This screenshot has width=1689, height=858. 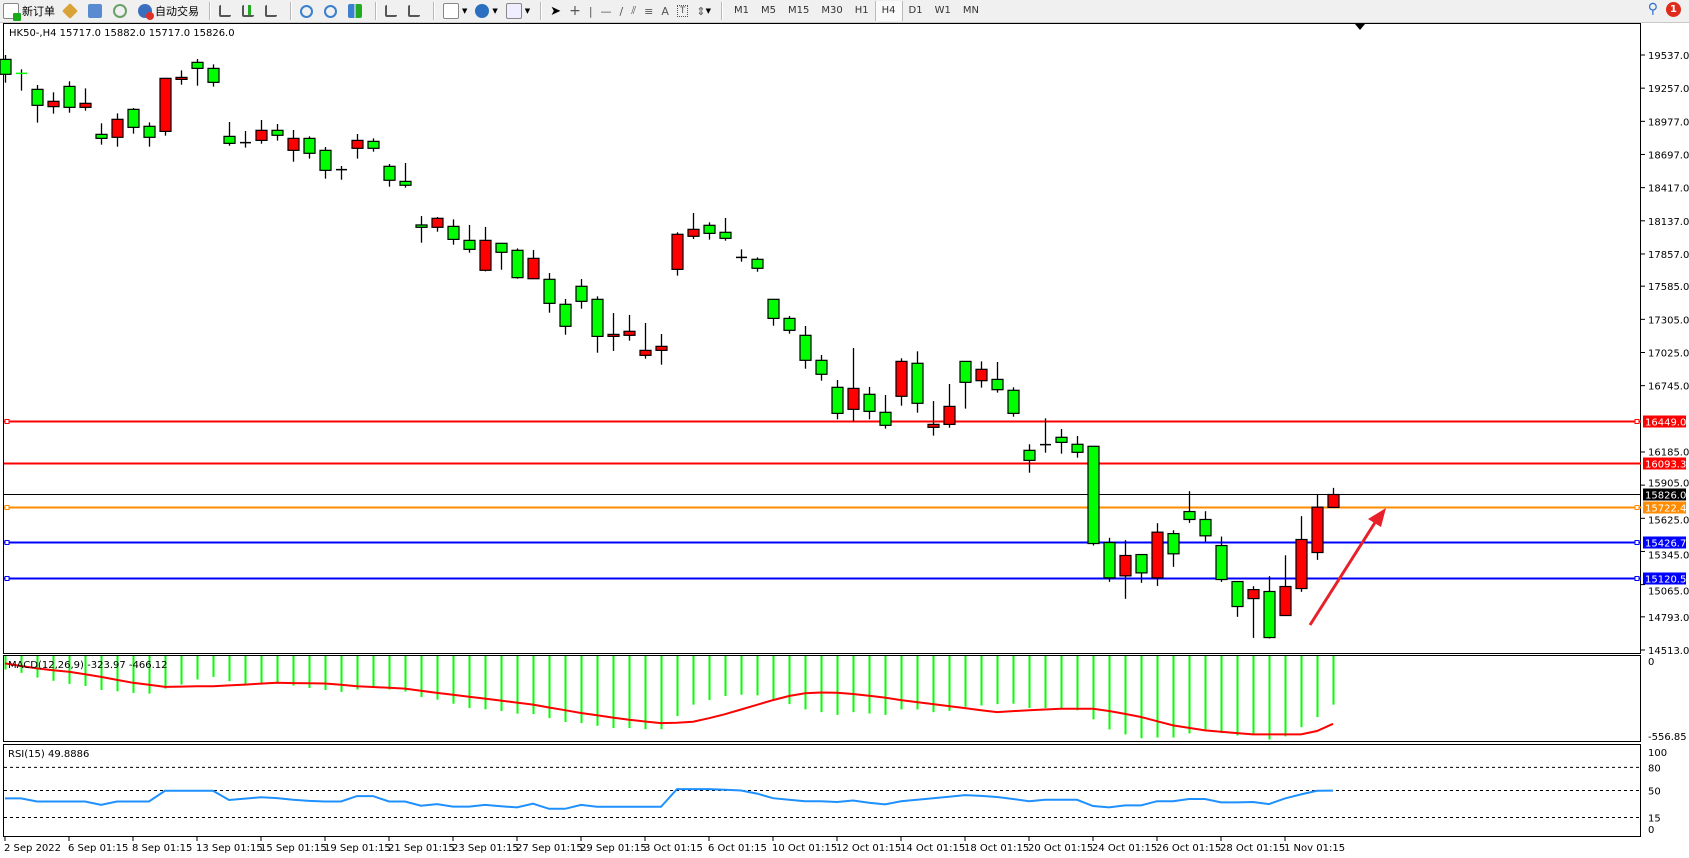 What do you see at coordinates (1652, 9) in the screenshot?
I see `search-icon: ⚲` at bounding box center [1652, 9].